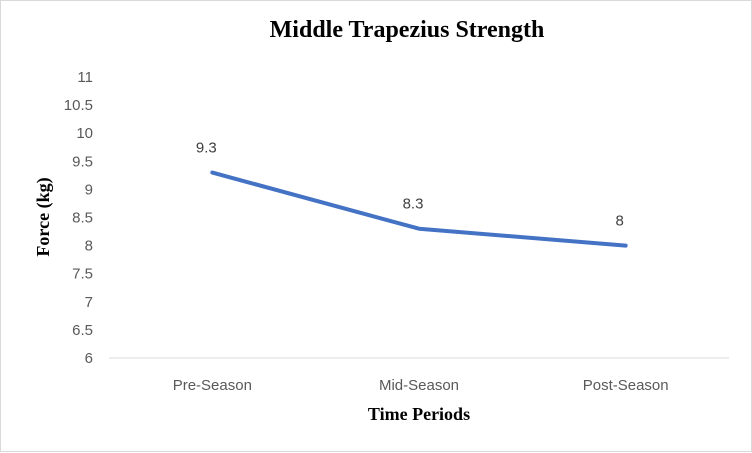 This screenshot has height=453, width=752. Describe the element at coordinates (89, 189) in the screenshot. I see `y-tick-label: 9` at that location.